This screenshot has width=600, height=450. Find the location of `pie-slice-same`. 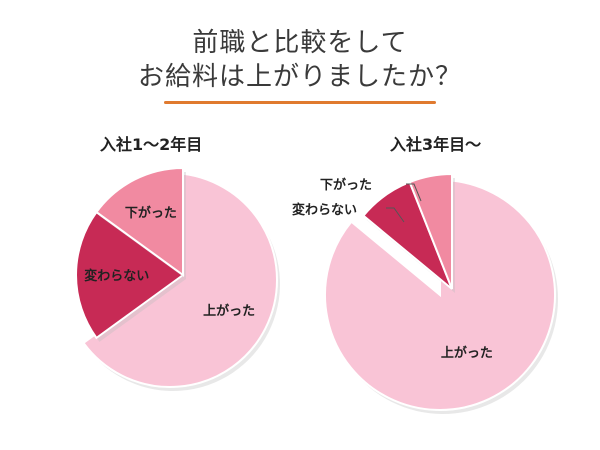

pie-slice-same is located at coordinates (130, 275).